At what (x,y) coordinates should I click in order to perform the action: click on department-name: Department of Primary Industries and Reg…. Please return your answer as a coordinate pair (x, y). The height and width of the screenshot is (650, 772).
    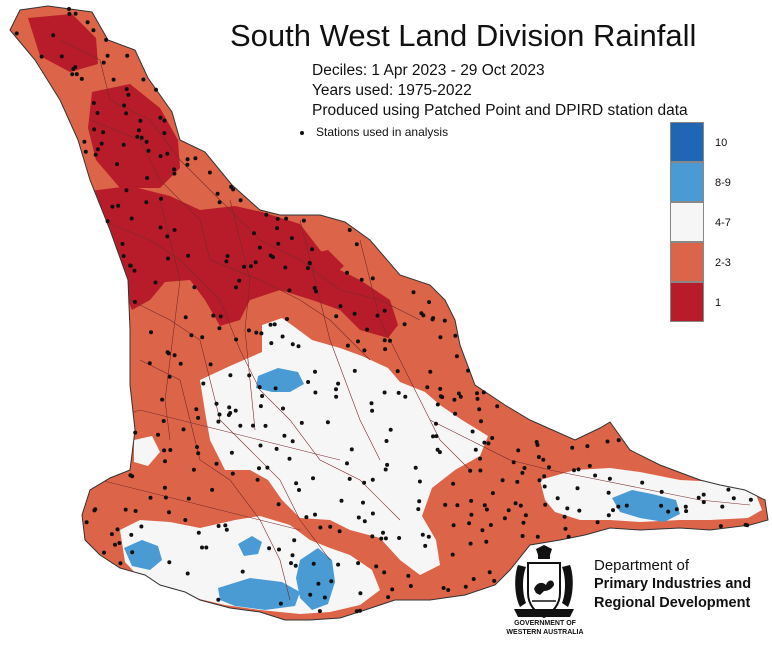
    Looking at the image, I should click on (672, 584).